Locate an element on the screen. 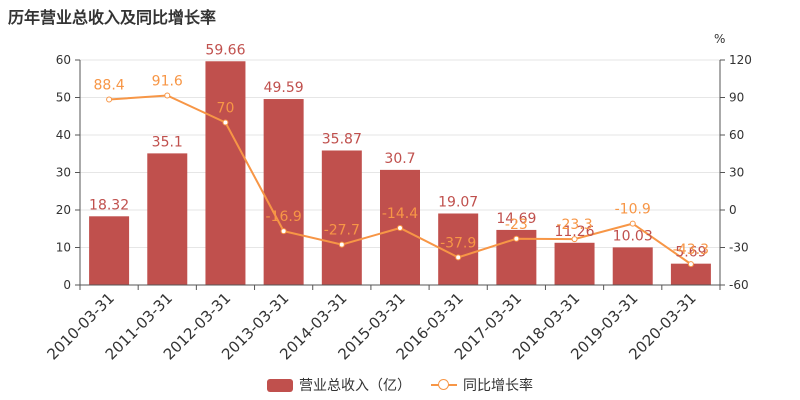 The image size is (800, 400). bar-value-label: 18.32 is located at coordinates (109, 205).